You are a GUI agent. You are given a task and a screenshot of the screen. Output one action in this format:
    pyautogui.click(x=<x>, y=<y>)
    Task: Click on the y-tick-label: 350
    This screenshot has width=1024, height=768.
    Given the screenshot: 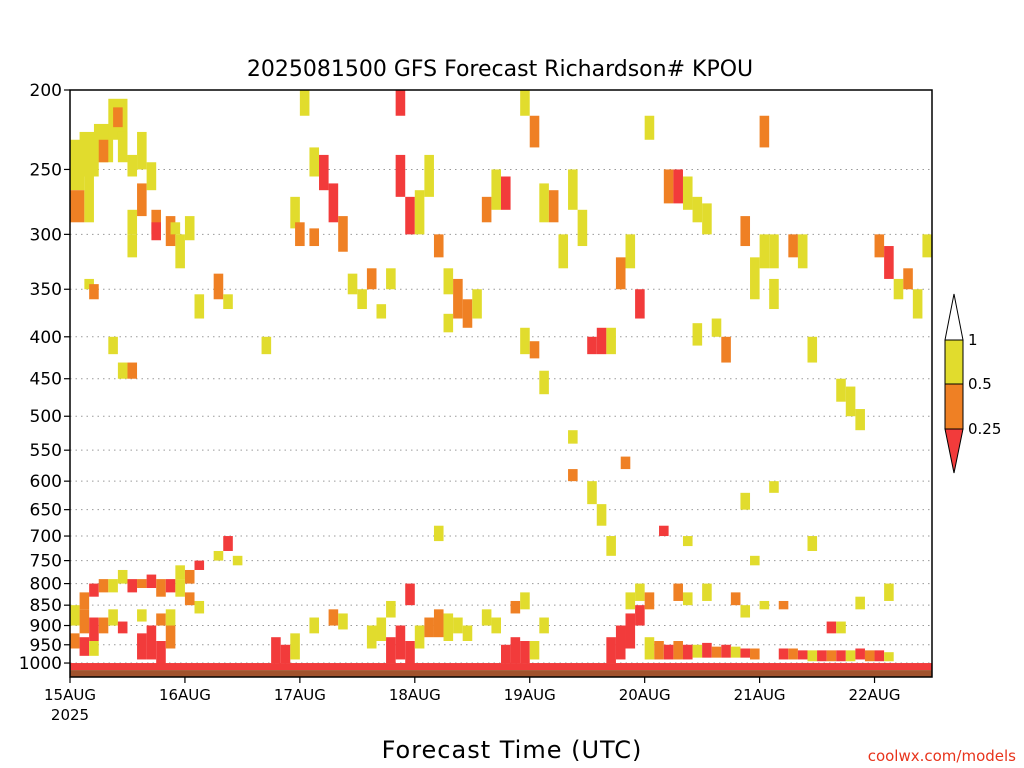 What is the action you would take?
    pyautogui.click(x=46, y=290)
    